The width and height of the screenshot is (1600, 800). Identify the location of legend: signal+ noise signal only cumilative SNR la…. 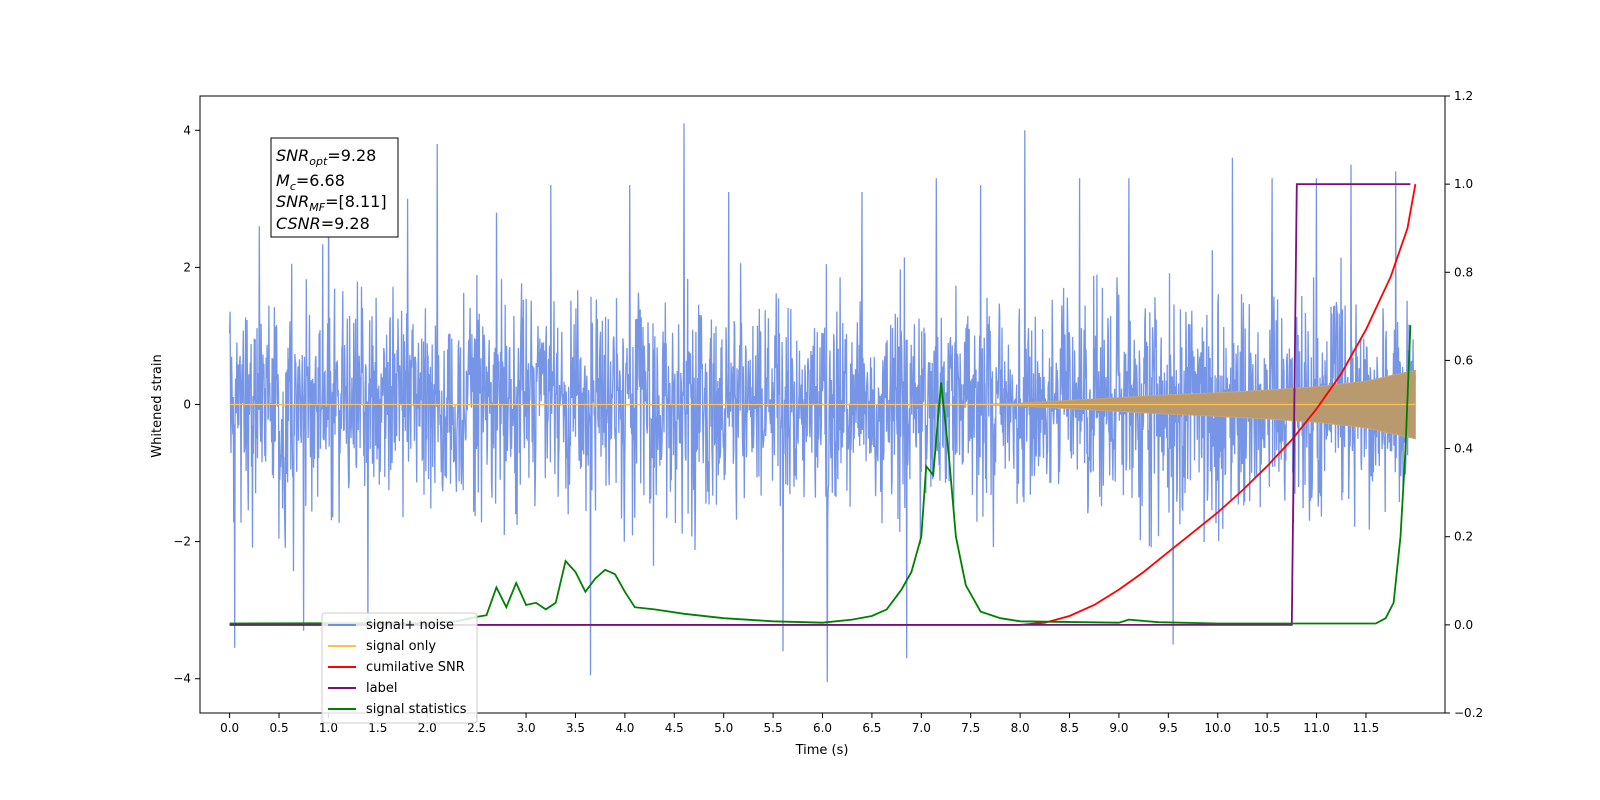
(399, 668).